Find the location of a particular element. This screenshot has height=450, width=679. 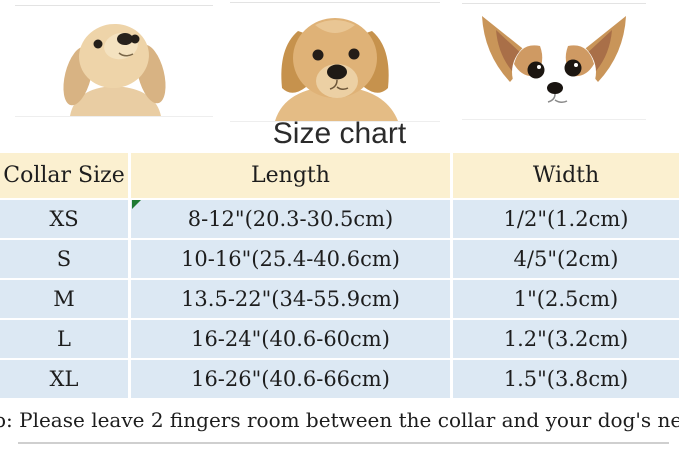

row-xl-size: XL is located at coordinates (64, 379).